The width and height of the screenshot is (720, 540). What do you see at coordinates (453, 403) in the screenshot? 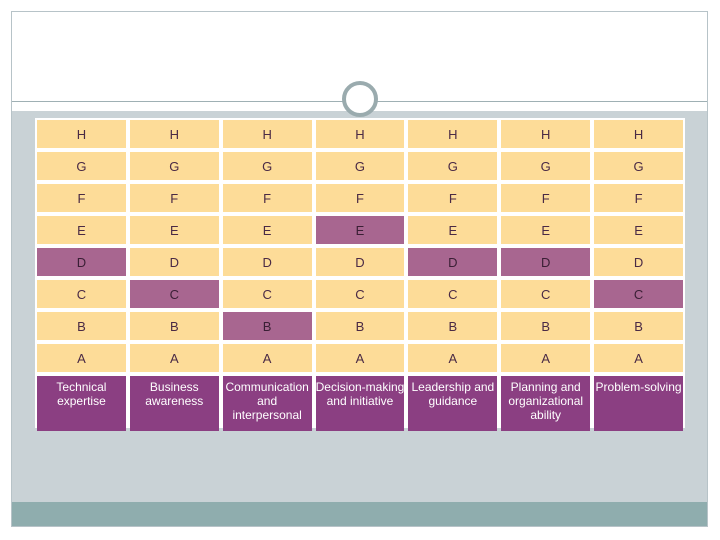
I see `factor-label-5: Leadership and guidance` at bounding box center [453, 403].